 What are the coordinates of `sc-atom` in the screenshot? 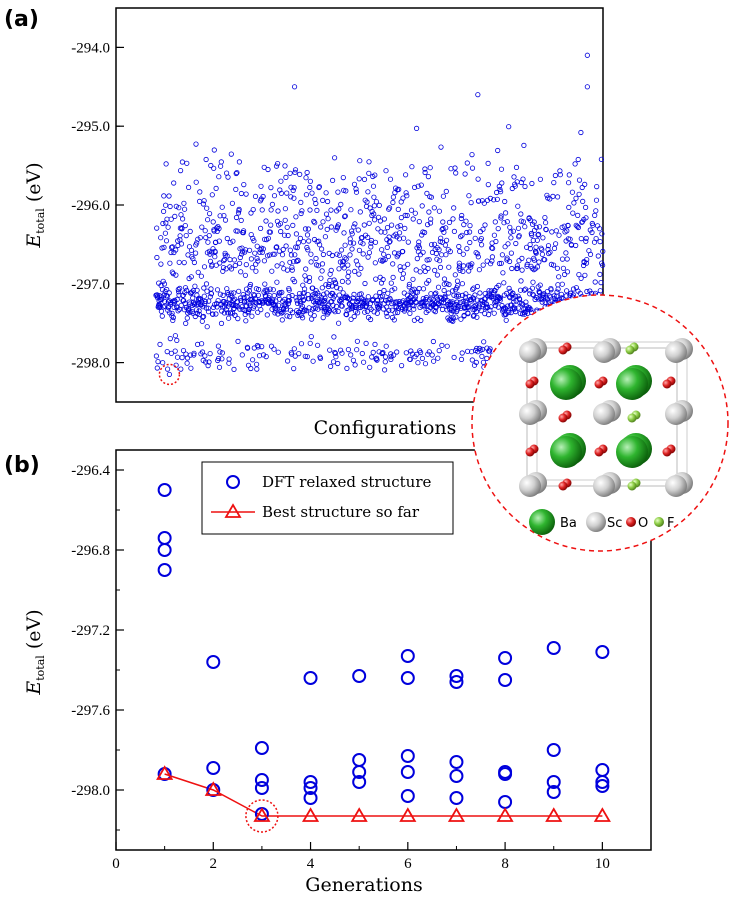 It's located at (604, 486).